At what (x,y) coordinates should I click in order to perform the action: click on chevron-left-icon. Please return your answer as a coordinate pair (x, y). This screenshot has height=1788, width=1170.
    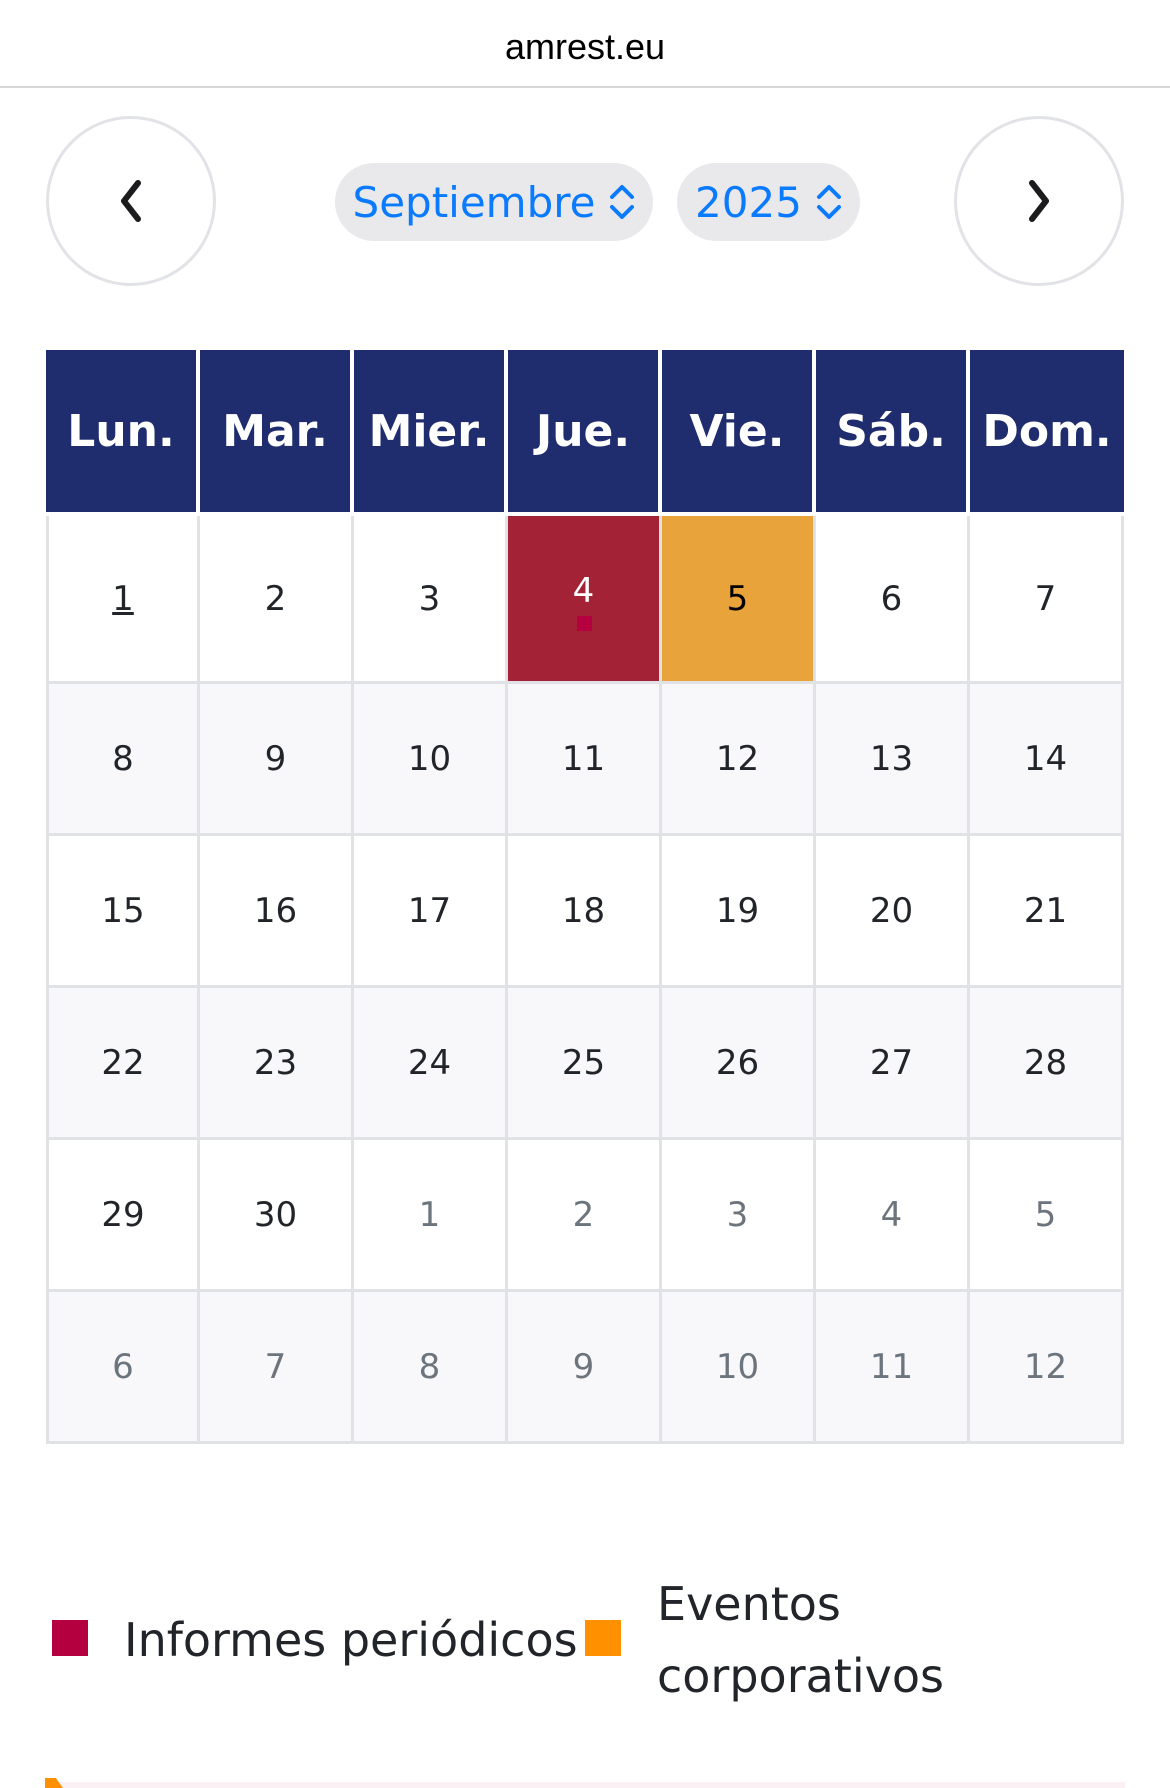
    Looking at the image, I should click on (131, 201).